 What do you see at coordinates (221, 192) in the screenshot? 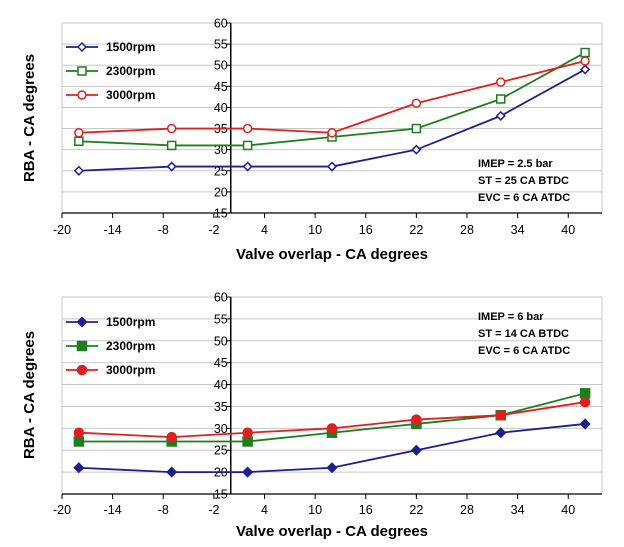
I see `y-tick-label: 20` at bounding box center [221, 192].